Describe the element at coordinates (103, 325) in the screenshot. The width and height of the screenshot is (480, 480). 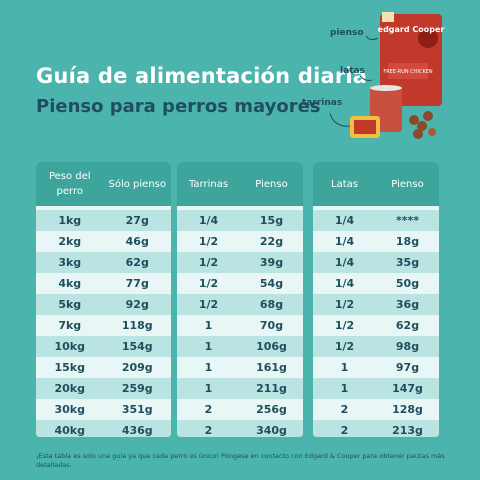
I see `table-row: 7kg 118g` at that location.